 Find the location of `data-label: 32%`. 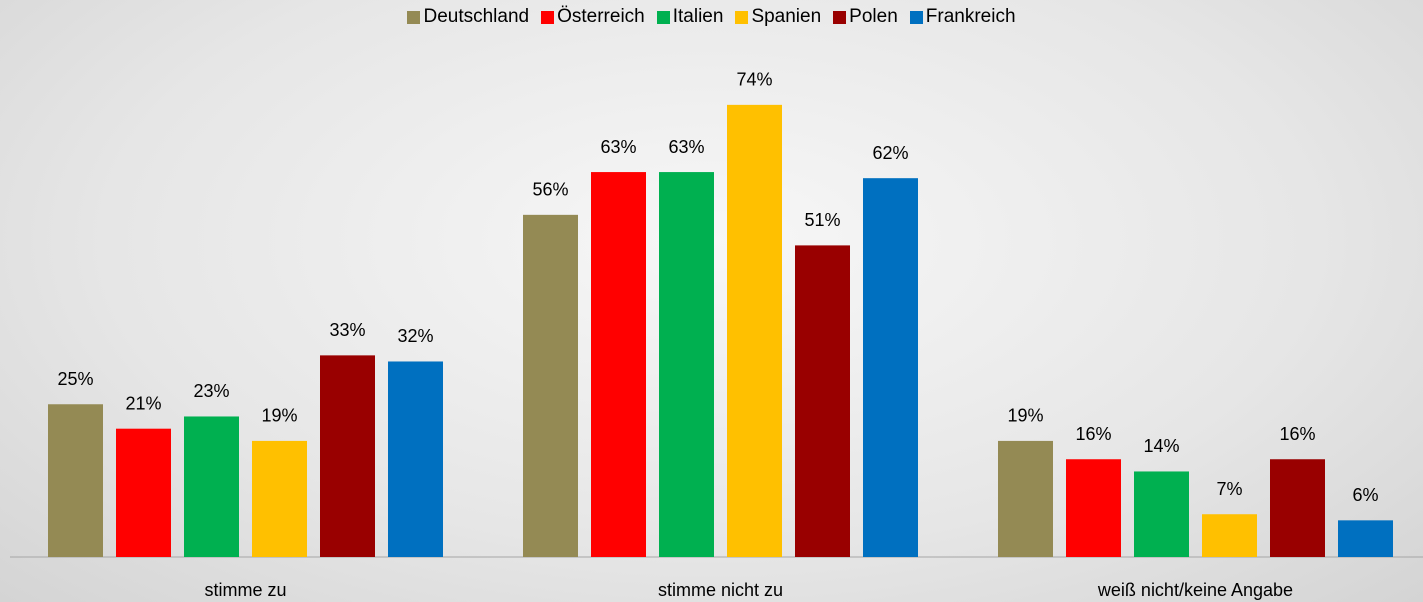

data-label: 32% is located at coordinates (415, 336).